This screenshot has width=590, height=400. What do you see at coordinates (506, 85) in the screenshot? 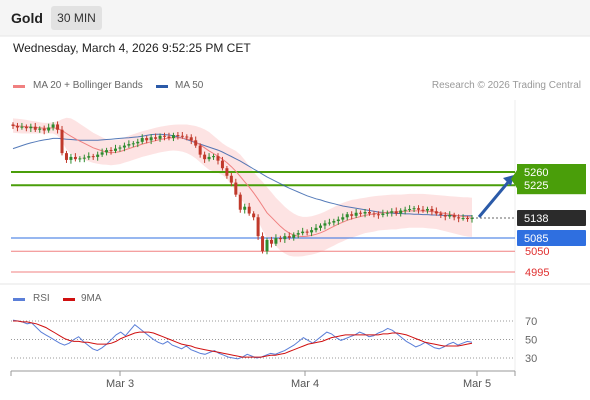
I see `credit-label: Research © 2026 Trading Central` at bounding box center [506, 85].